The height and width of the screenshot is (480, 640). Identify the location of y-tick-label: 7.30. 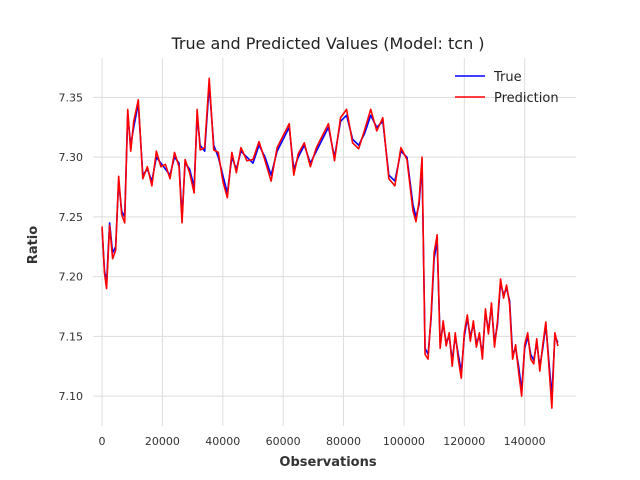
(71, 157).